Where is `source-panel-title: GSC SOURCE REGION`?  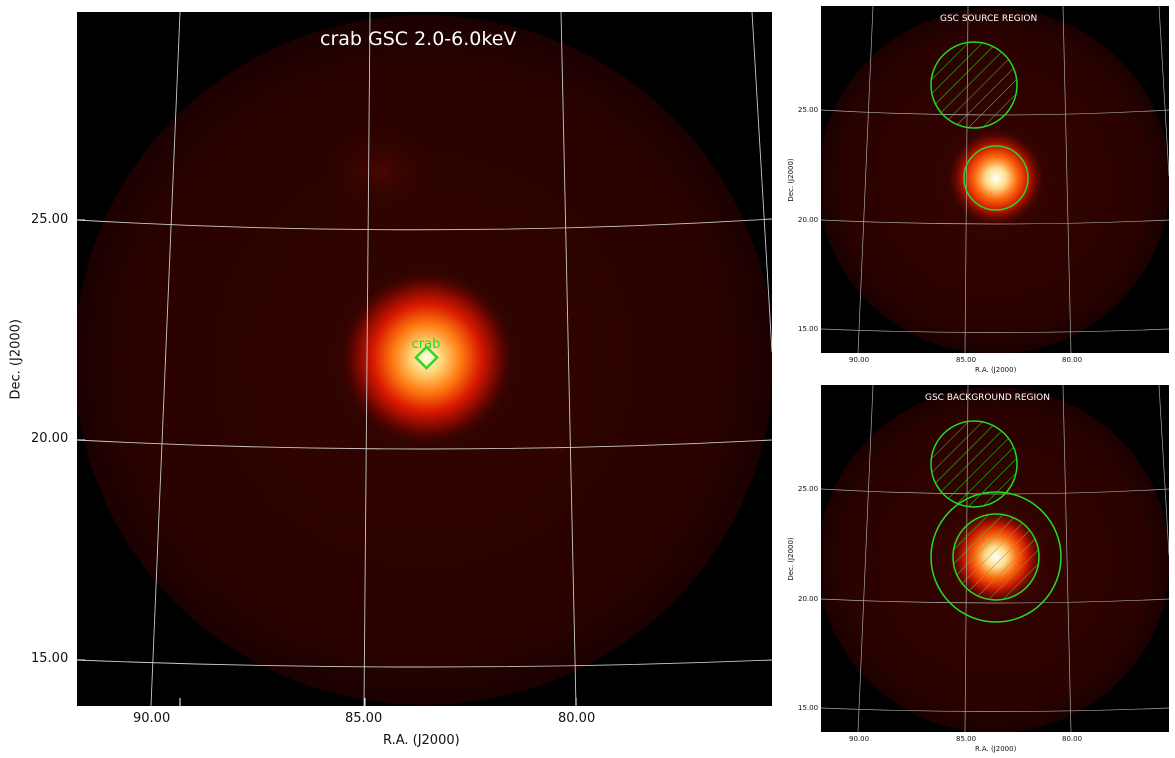
source-panel-title: GSC SOURCE REGION is located at coordinates (989, 19).